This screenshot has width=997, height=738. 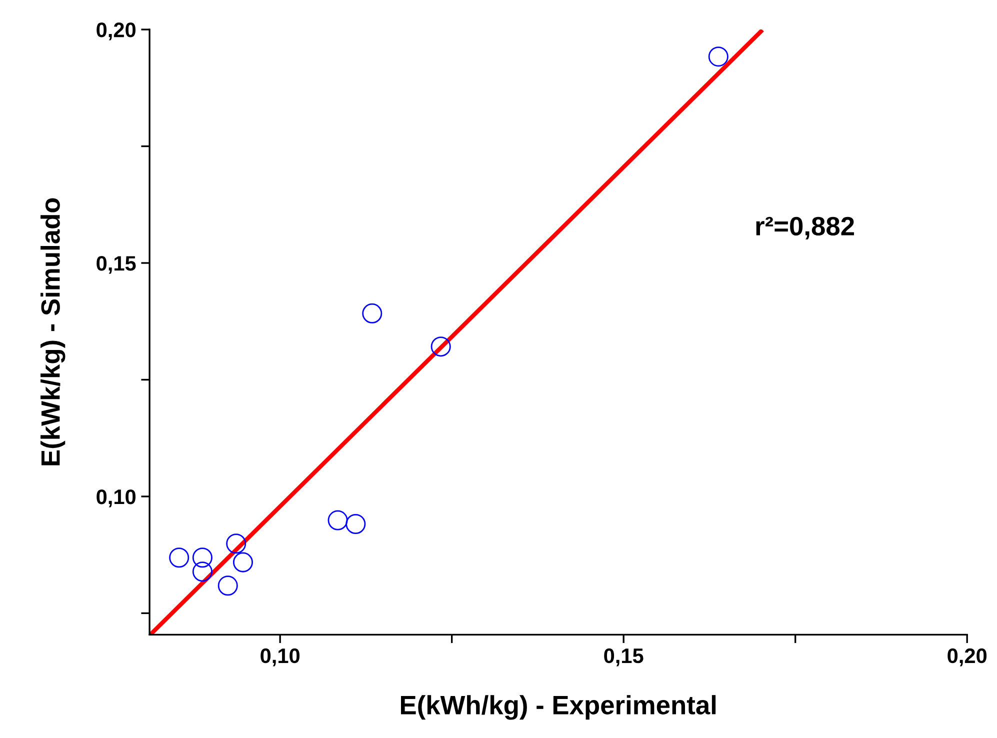 I want to click on x-tick-label: 0,10, so click(x=280, y=657).